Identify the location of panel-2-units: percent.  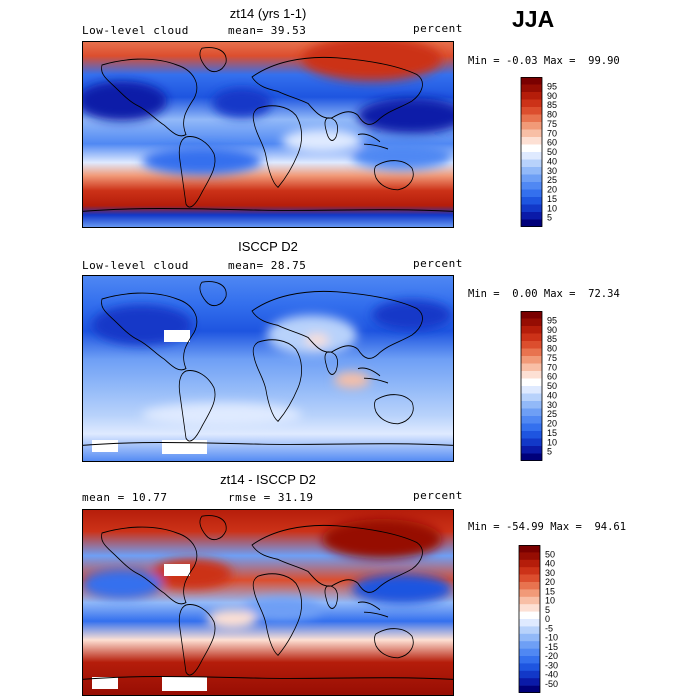
(438, 263).